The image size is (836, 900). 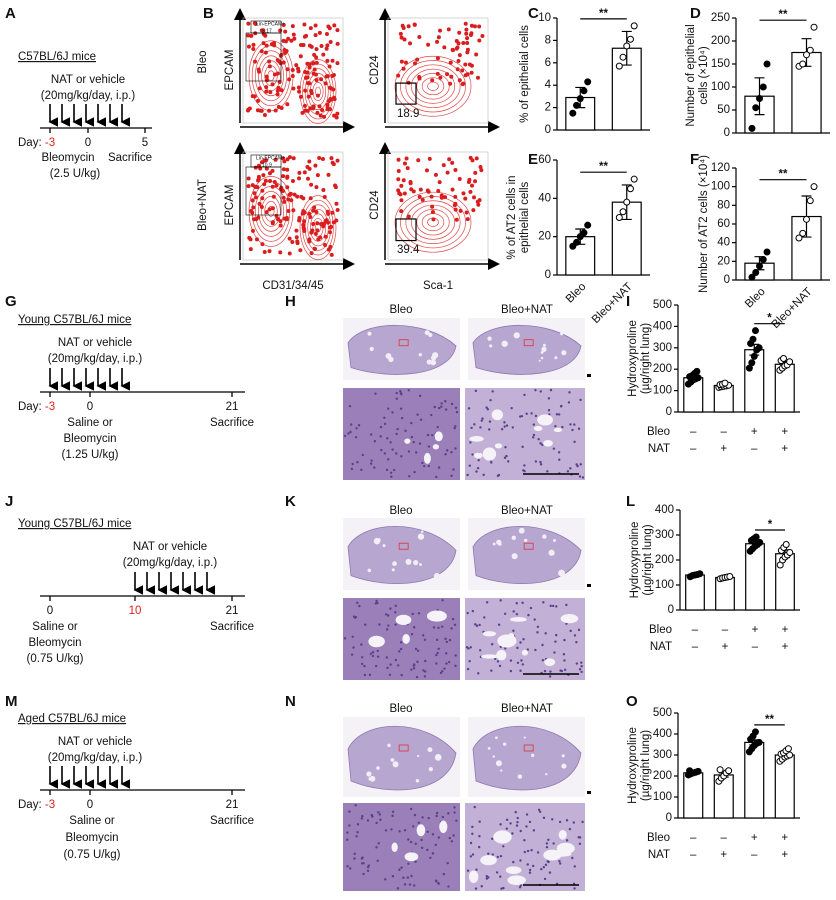 What do you see at coordinates (527, 310) in the screenshot?
I see `column-label: Bleo+NAT` at bounding box center [527, 310].